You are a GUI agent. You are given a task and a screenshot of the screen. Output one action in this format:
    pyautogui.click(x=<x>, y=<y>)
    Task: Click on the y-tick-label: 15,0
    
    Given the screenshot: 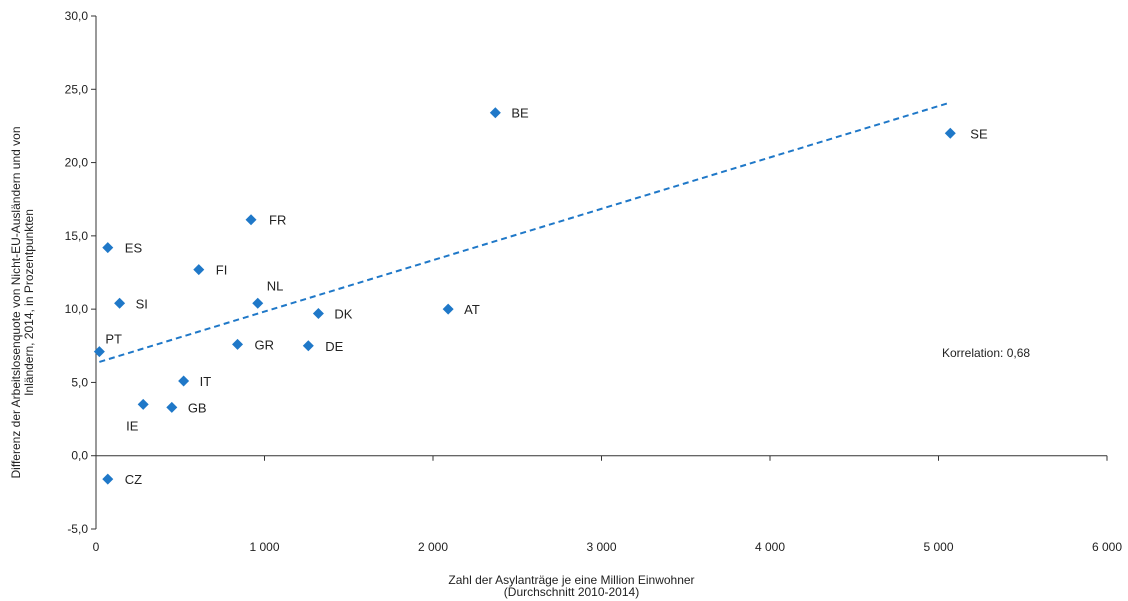 What is the action you would take?
    pyautogui.click(x=77, y=236)
    